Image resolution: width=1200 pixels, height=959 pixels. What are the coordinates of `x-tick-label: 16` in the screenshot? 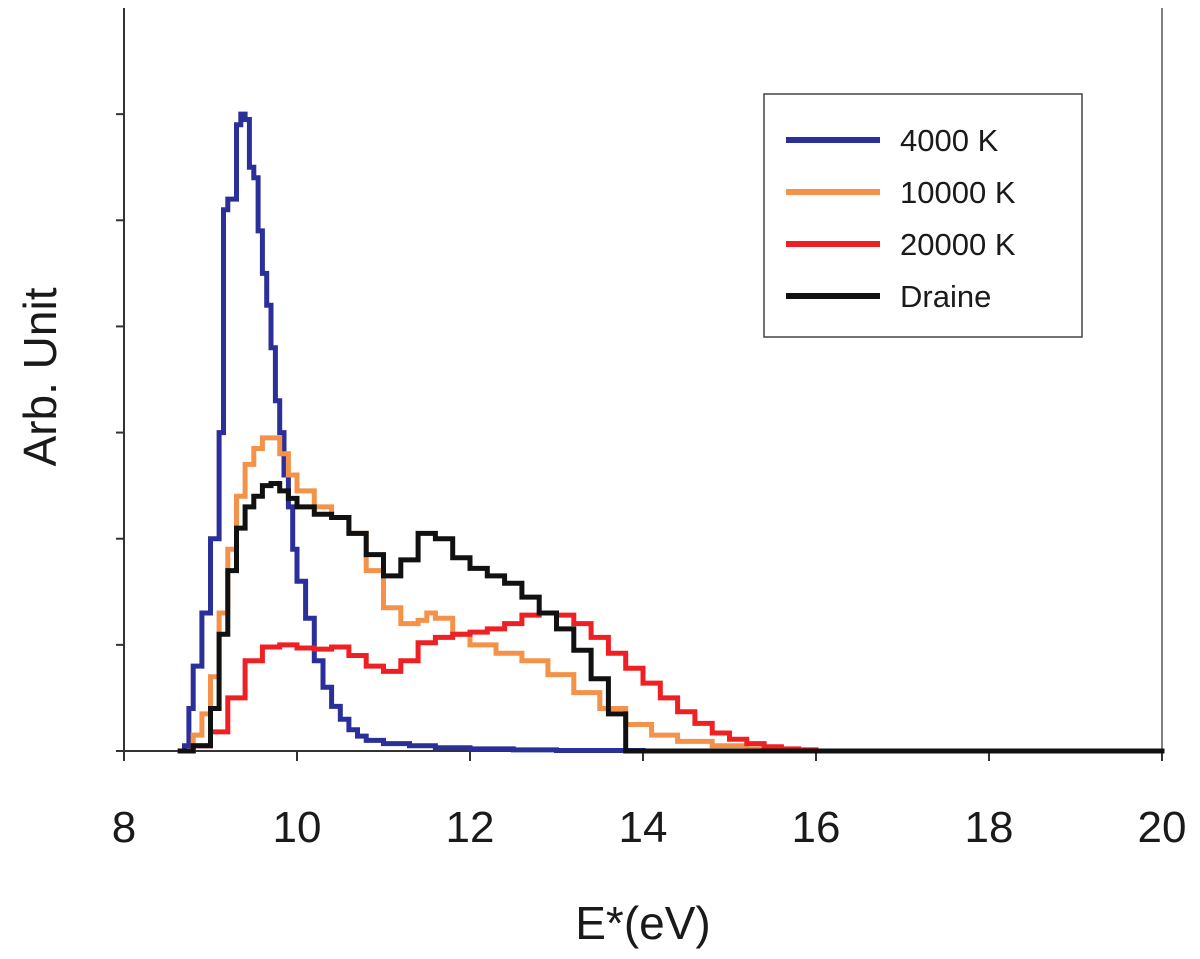 It's located at (816, 827).